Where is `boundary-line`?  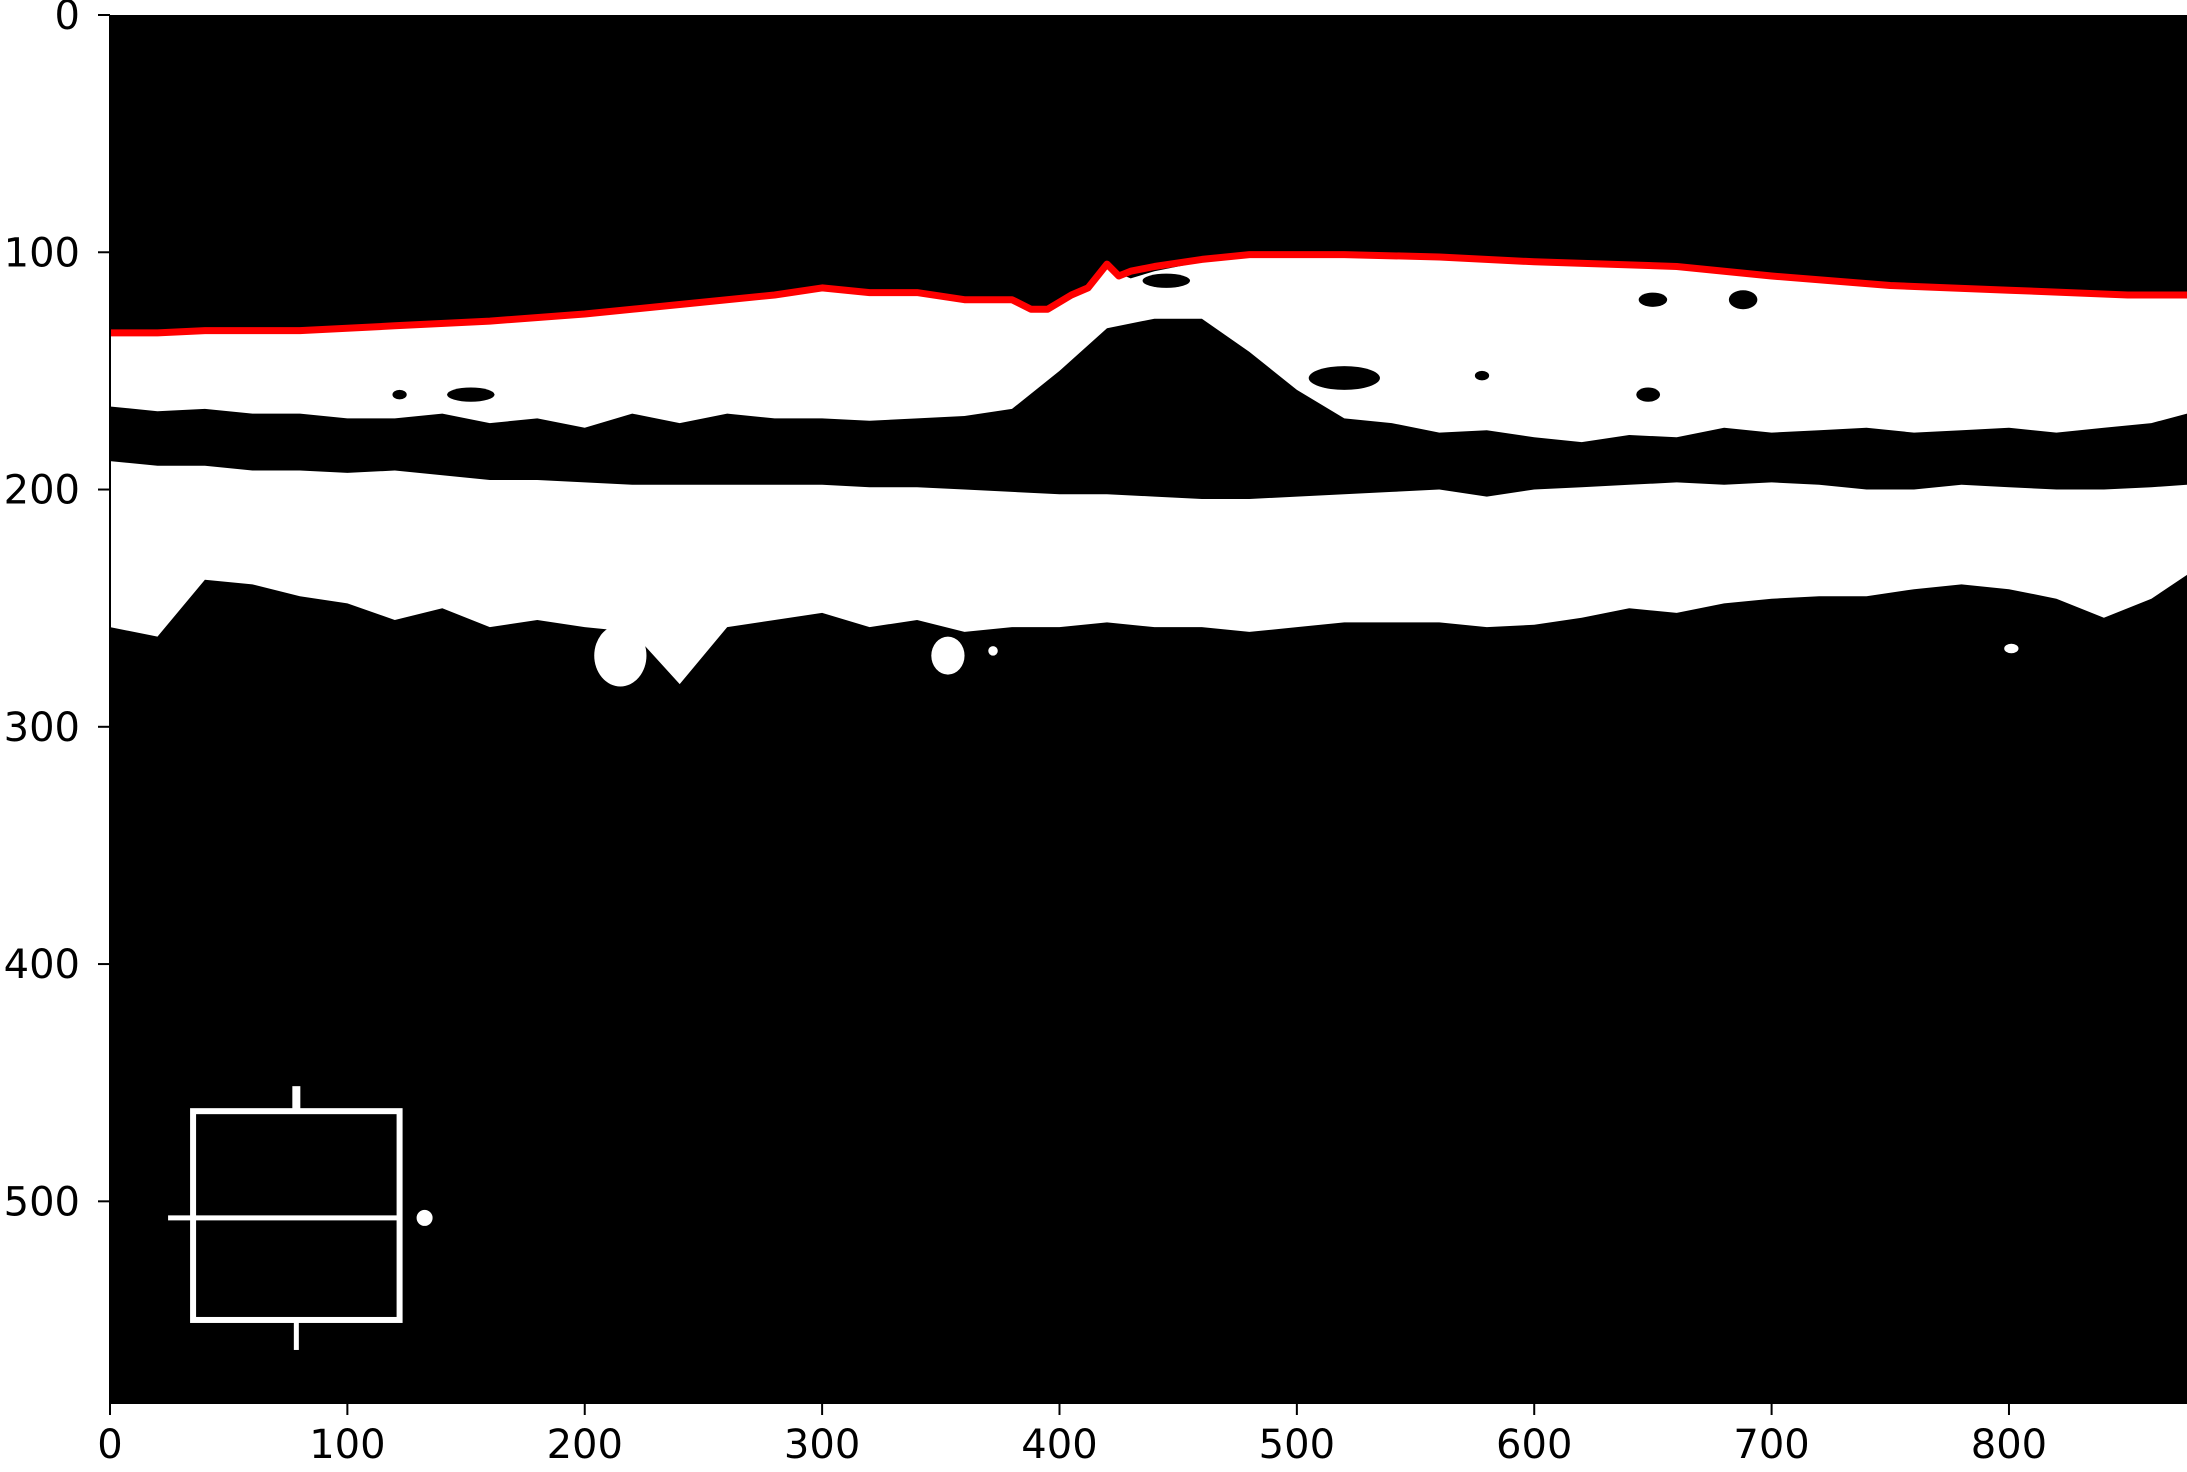 boundary-line is located at coordinates (1148, 294).